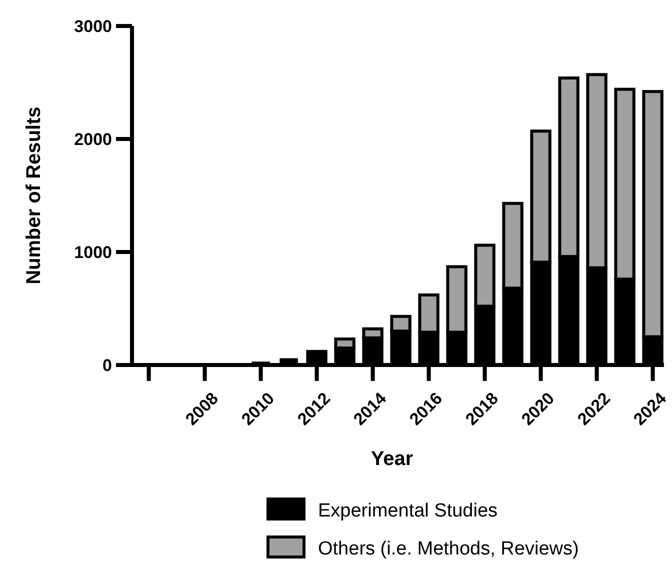 The image size is (672, 562). Describe the element at coordinates (107, 365) in the screenshot. I see `y-tick-label: 0` at that location.